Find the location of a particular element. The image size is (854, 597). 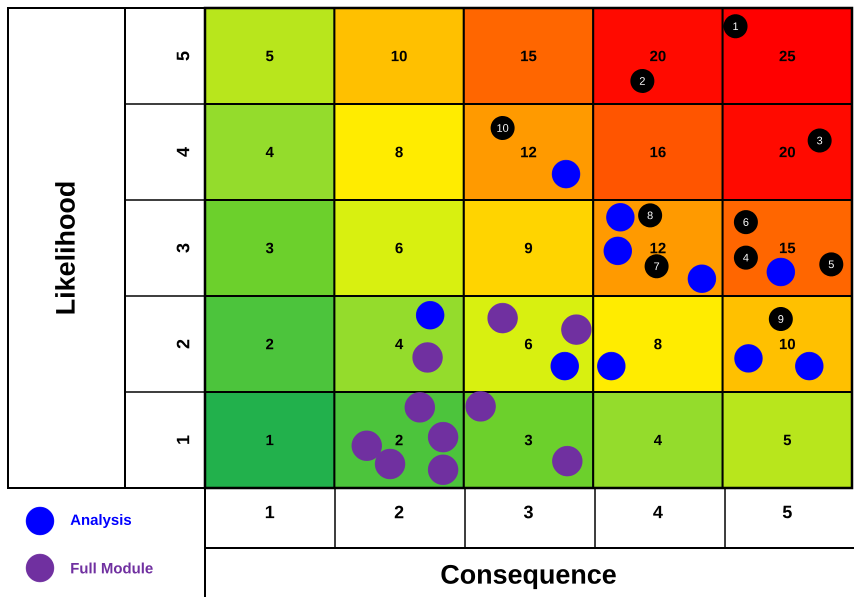

annotation: 10 is located at coordinates (502, 128).